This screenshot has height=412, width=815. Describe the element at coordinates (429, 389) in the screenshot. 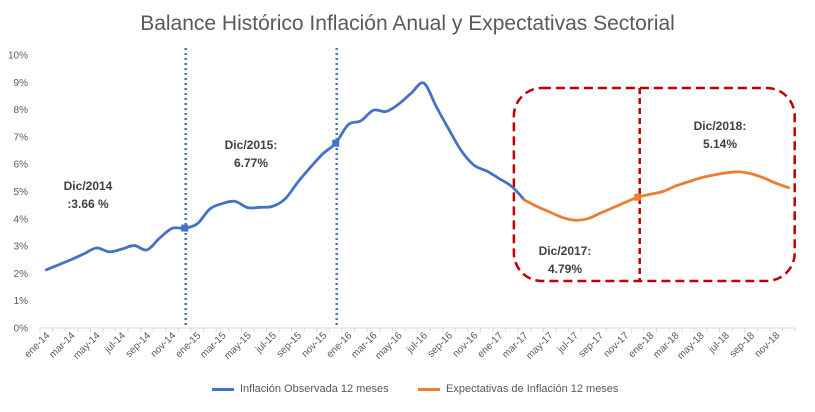

I see `legend-swatch-orange` at that location.